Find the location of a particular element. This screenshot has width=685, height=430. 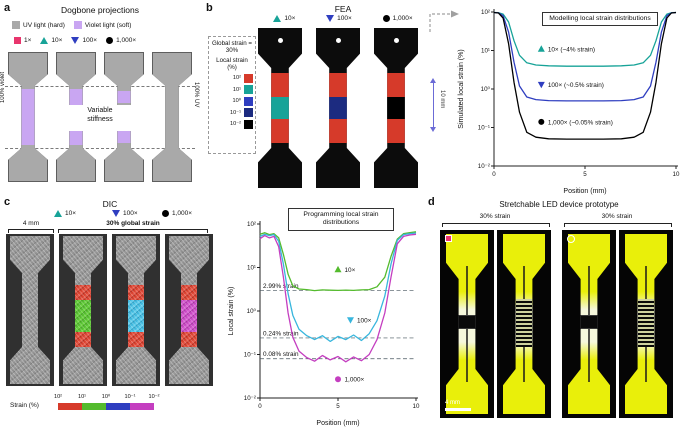

led-image-1: 4 mm is located at coordinates (467, 324).